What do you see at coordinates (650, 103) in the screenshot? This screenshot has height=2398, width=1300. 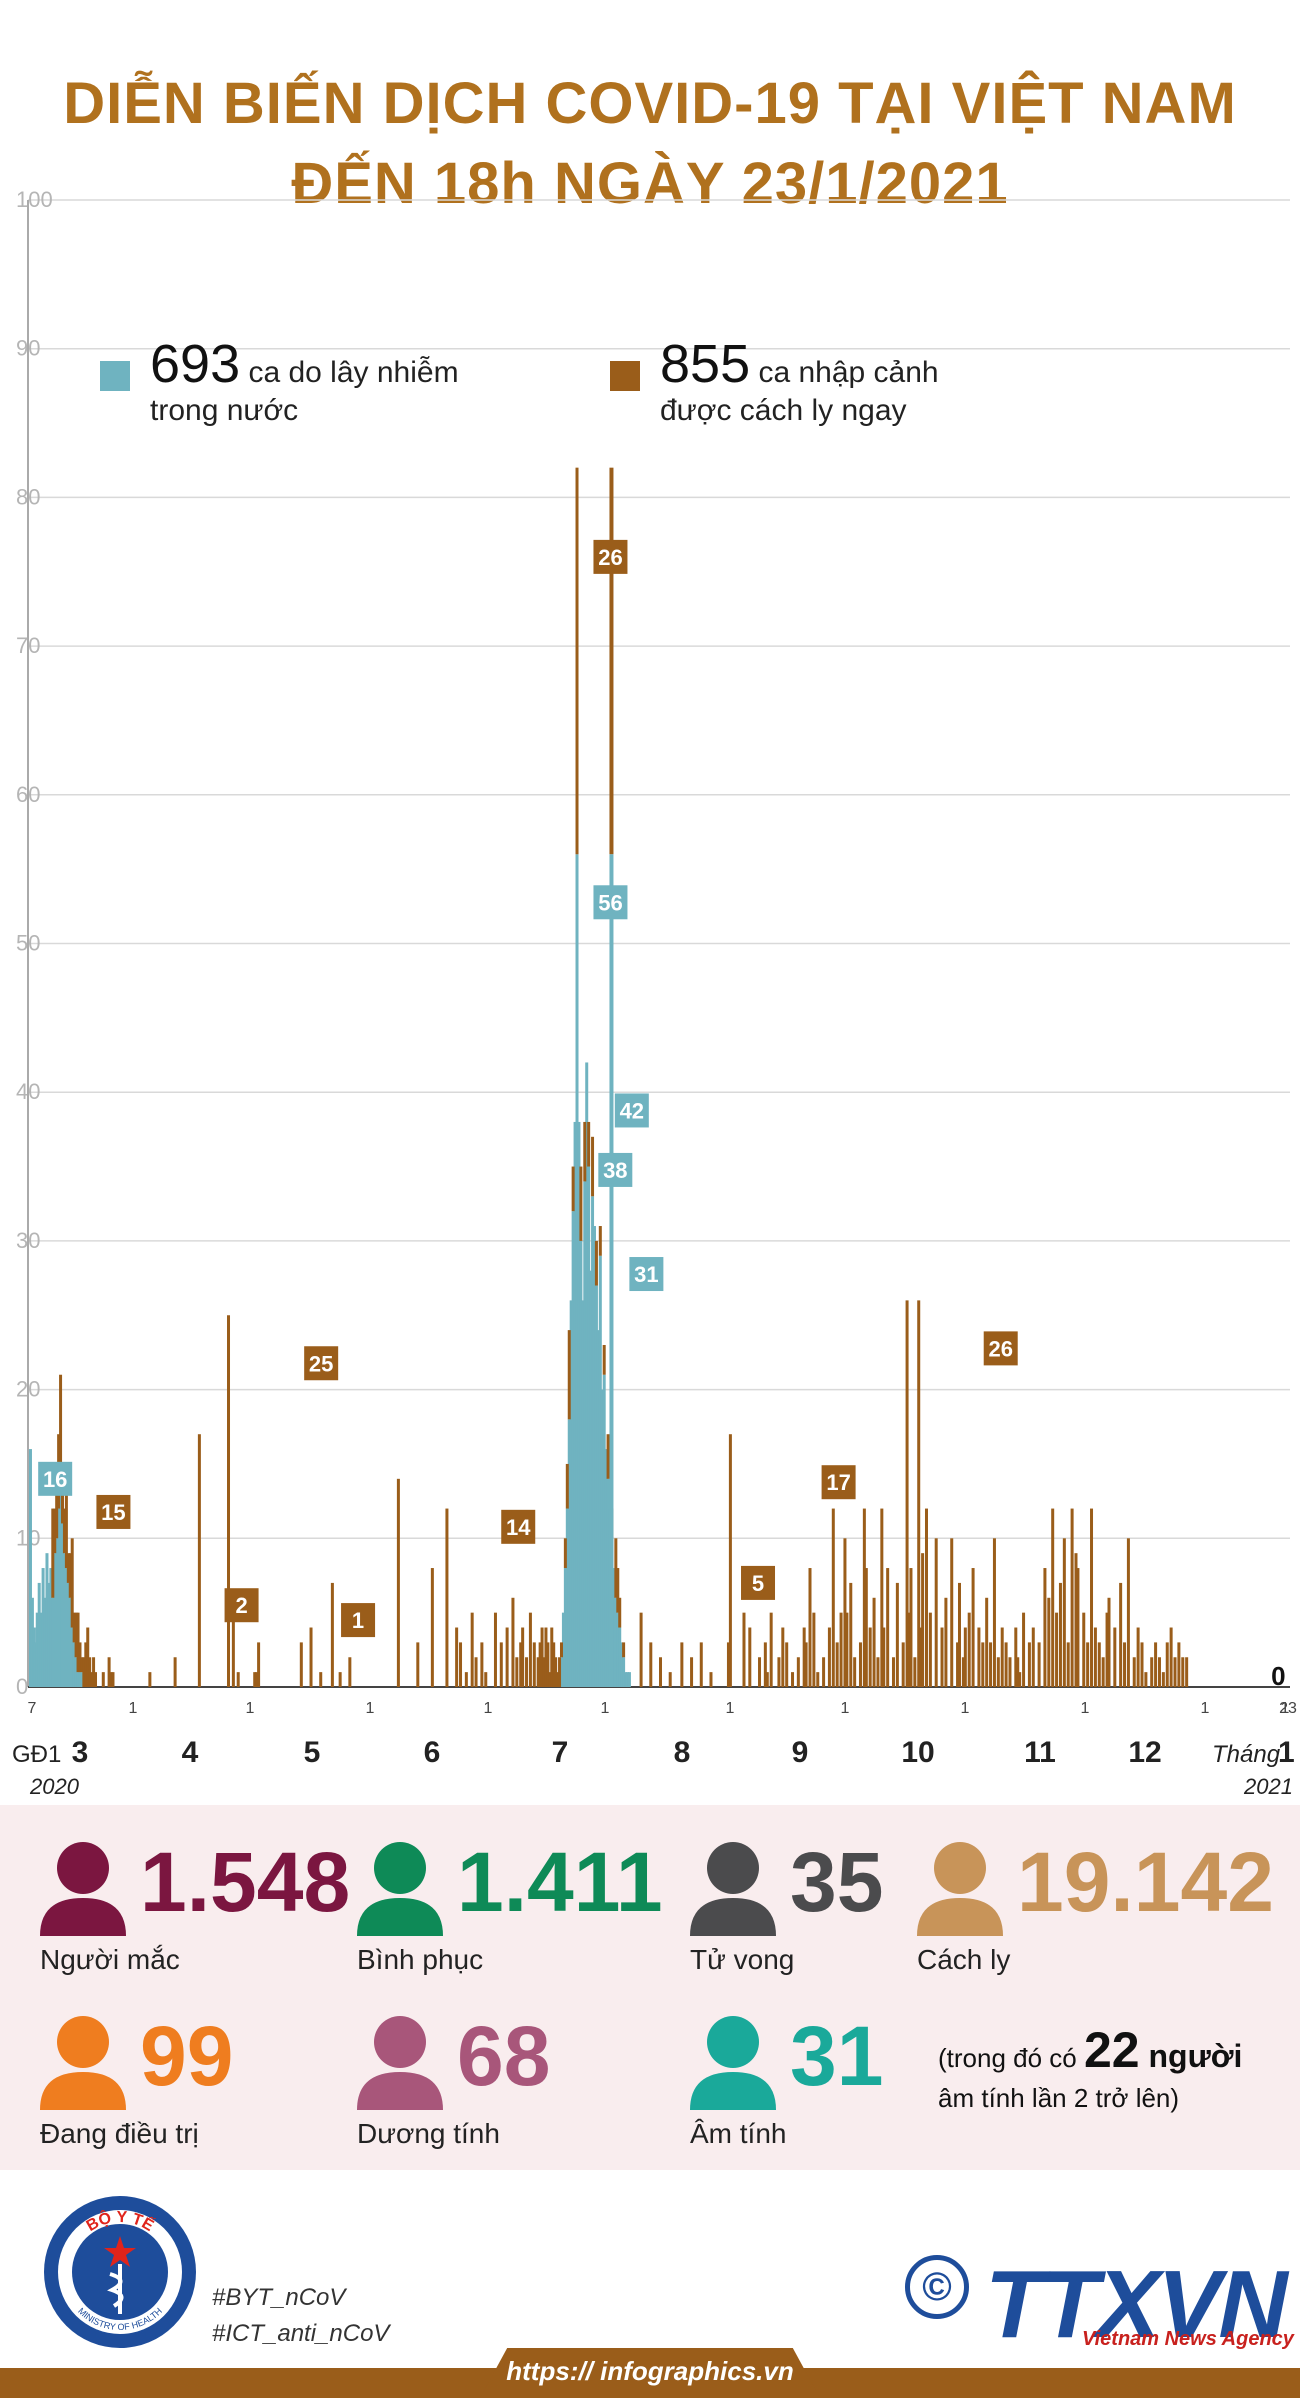 I see `page-title-line1: DIỄN BIẾN DỊCH COVID-19 TẠI VIỆT NAM` at bounding box center [650, 103].